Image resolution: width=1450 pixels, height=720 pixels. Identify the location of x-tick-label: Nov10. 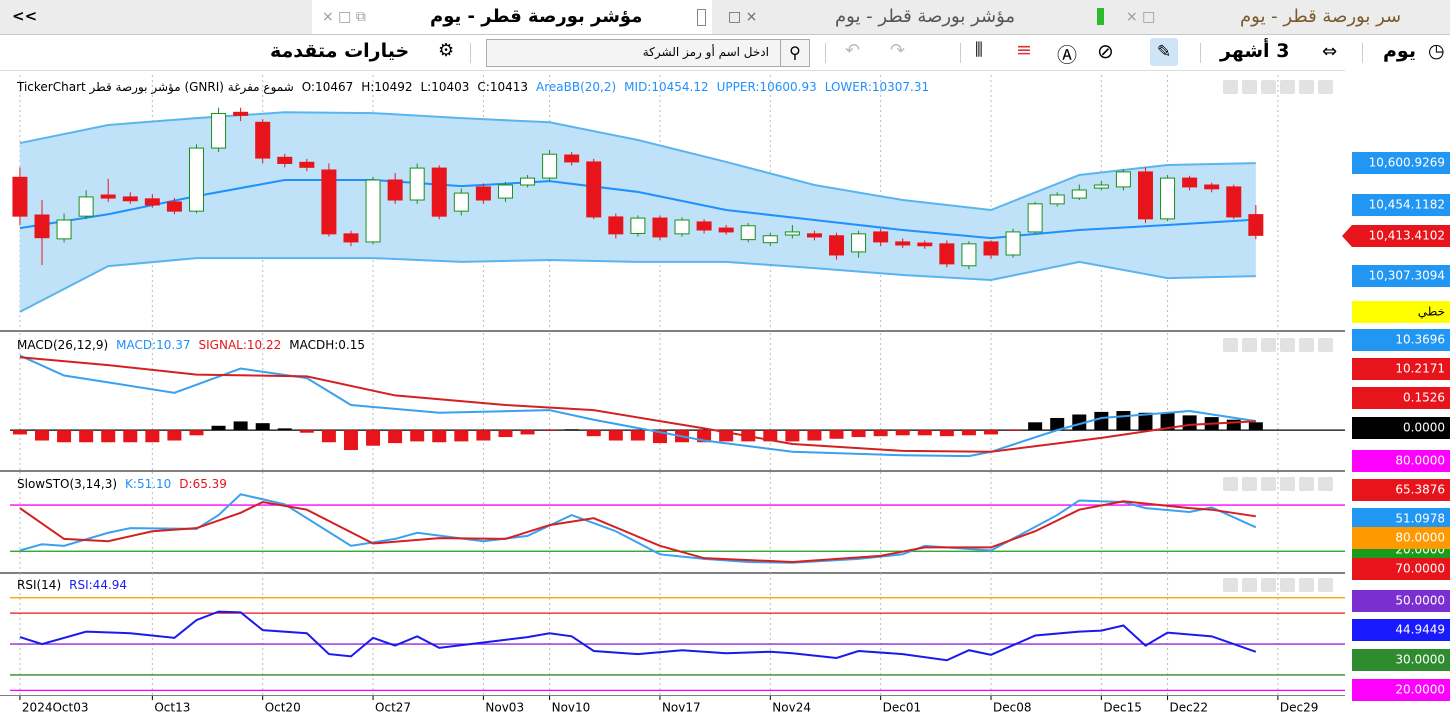
(571, 708).